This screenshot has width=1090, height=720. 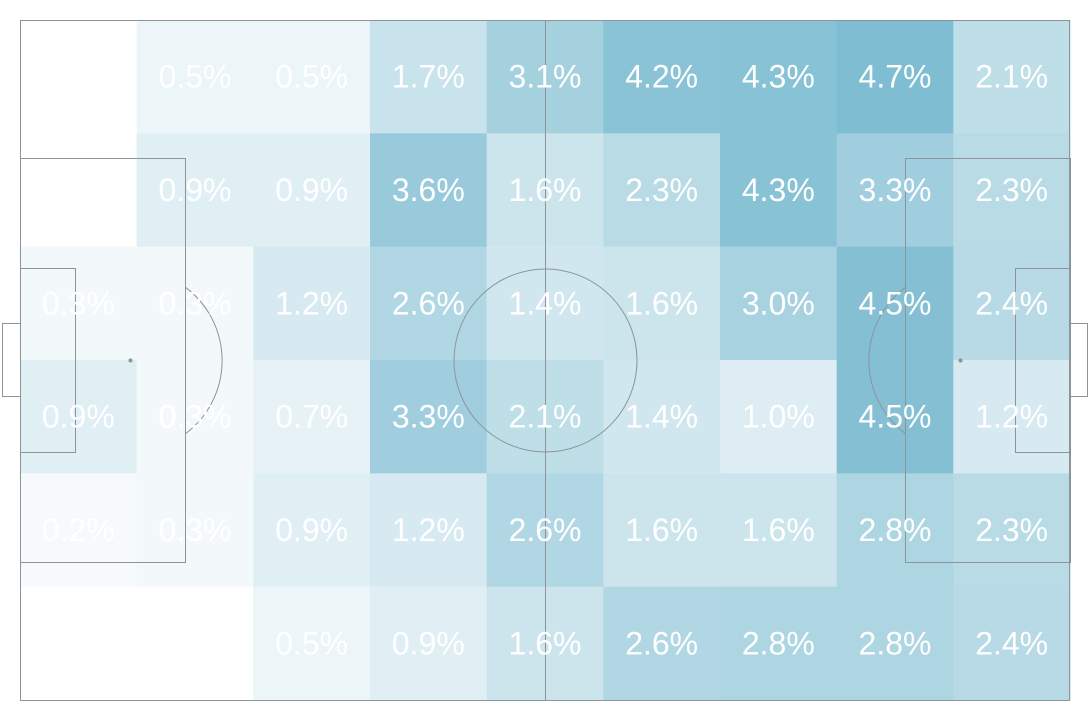 I want to click on cell-value-label: 0.2%, so click(x=78, y=530).